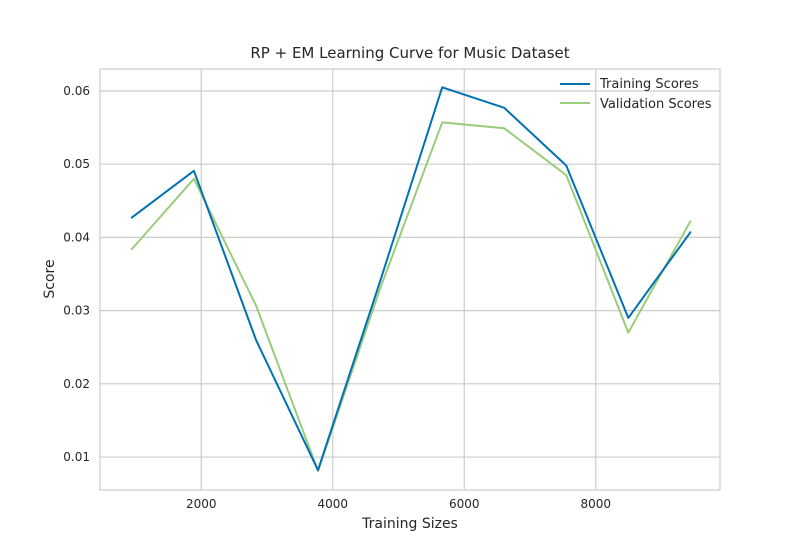 The image size is (800, 550). What do you see at coordinates (649, 84) in the screenshot?
I see `legend-label-training: Training Scores` at bounding box center [649, 84].